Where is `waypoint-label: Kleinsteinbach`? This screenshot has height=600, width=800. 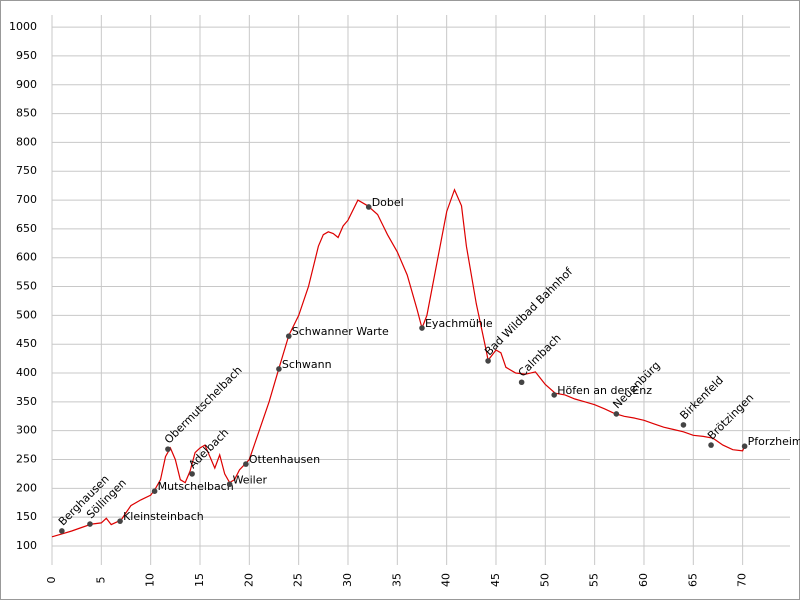 waypoint-label: Kleinsteinbach is located at coordinates (163, 516).